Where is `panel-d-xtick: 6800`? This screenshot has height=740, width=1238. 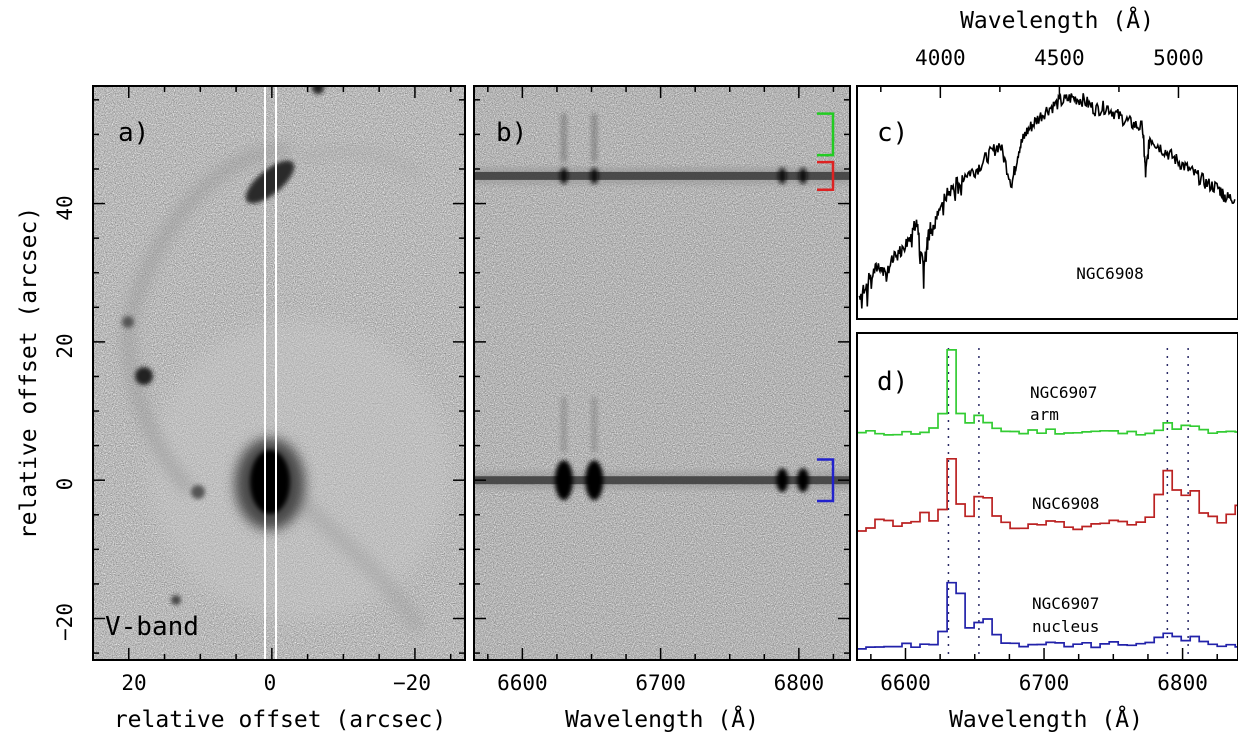
panel-d-xtick: 6800 is located at coordinates (1182, 683).